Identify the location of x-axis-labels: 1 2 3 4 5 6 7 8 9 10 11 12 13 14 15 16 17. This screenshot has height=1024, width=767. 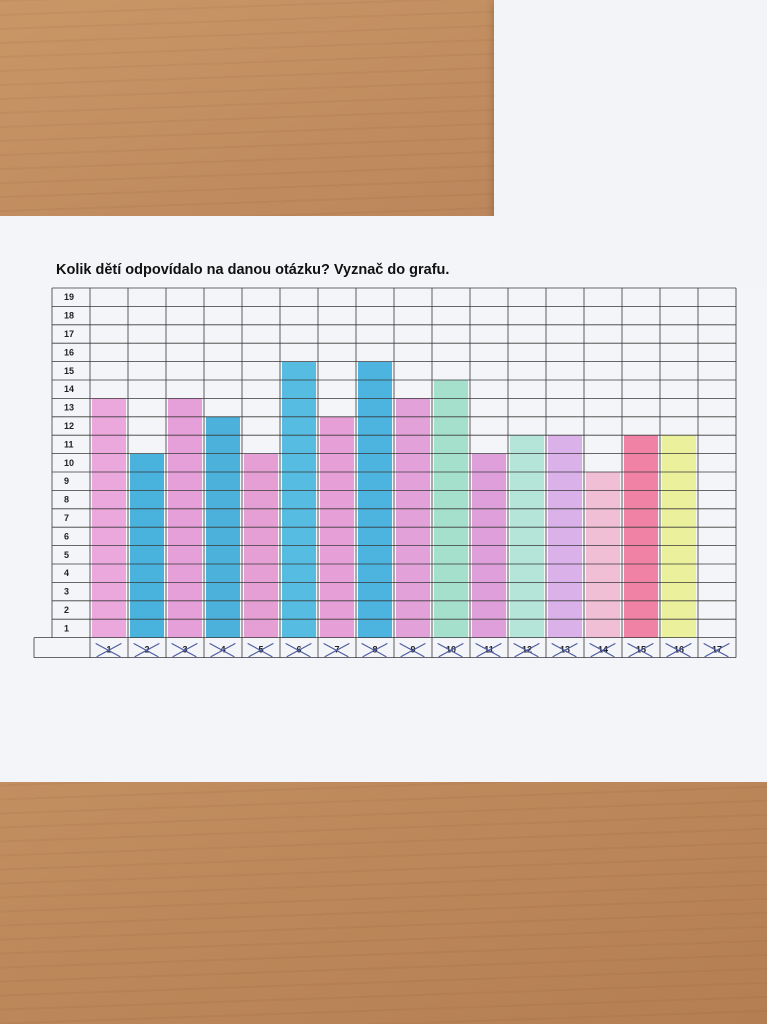
(412, 650).